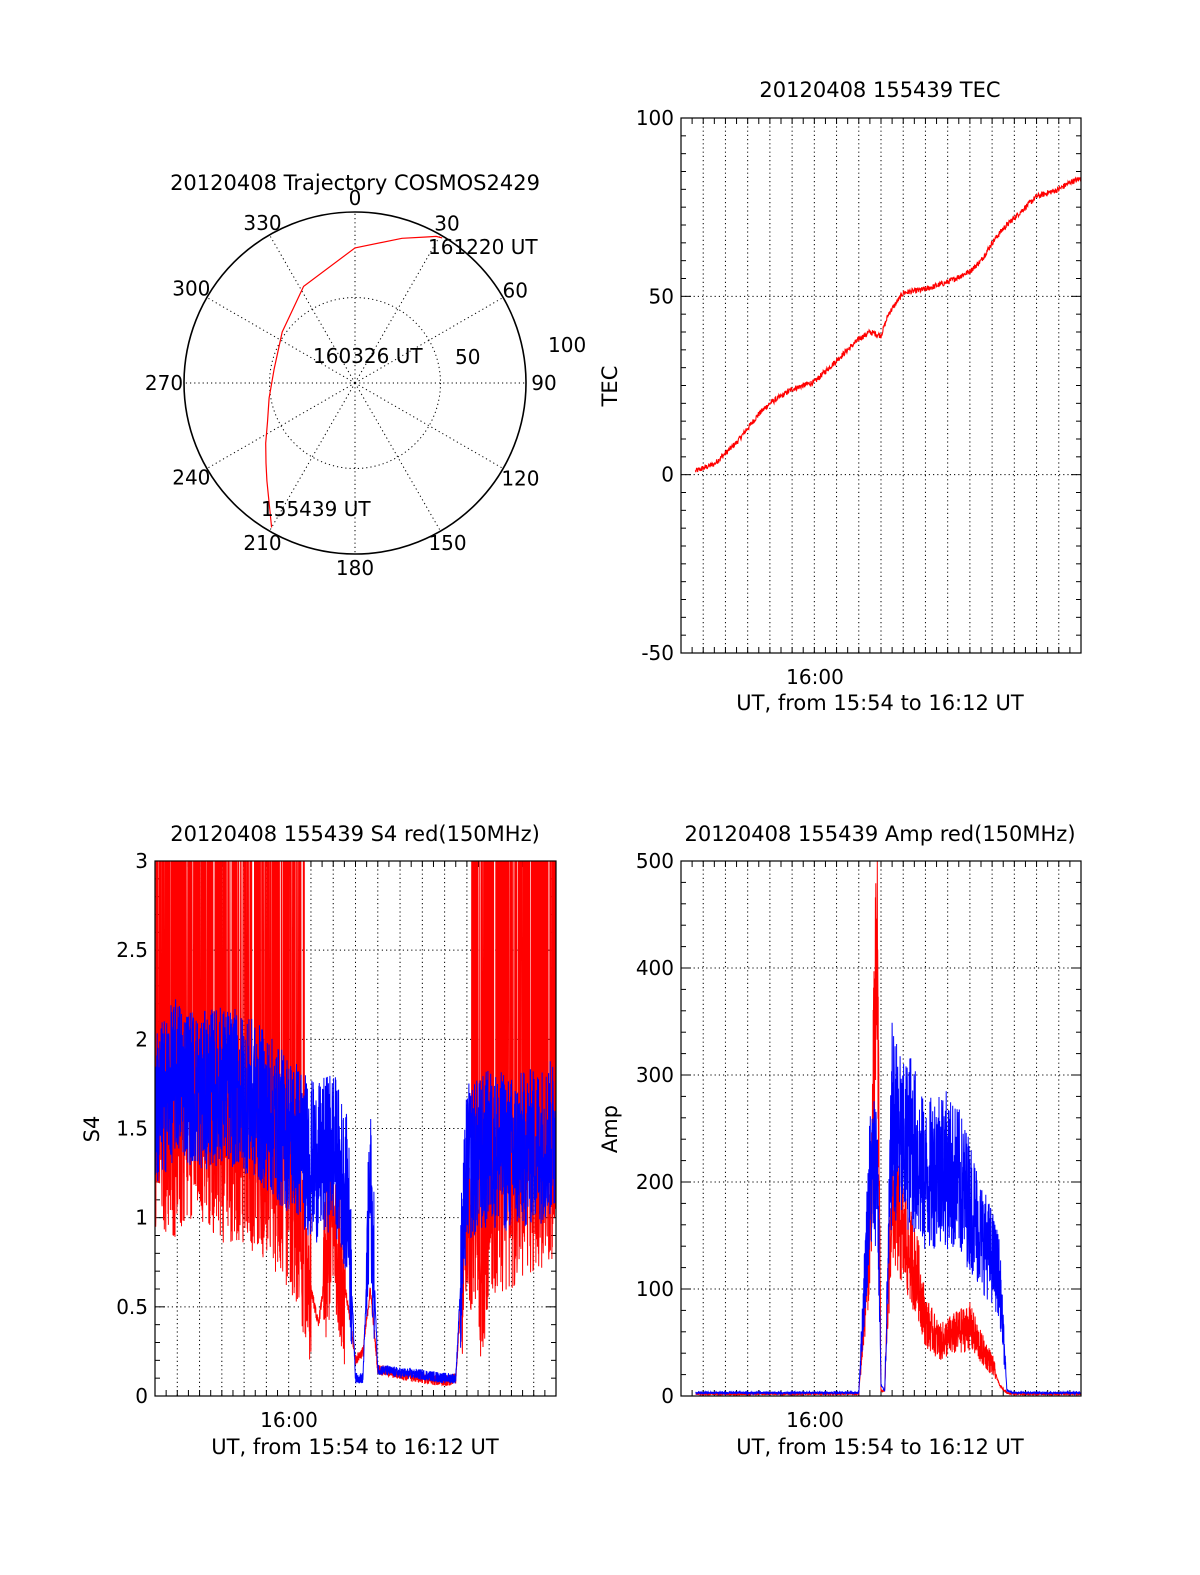 The image size is (1200, 1575). Describe the element at coordinates (141, 1218) in the screenshot. I see `y-tick-label: 1` at that location.